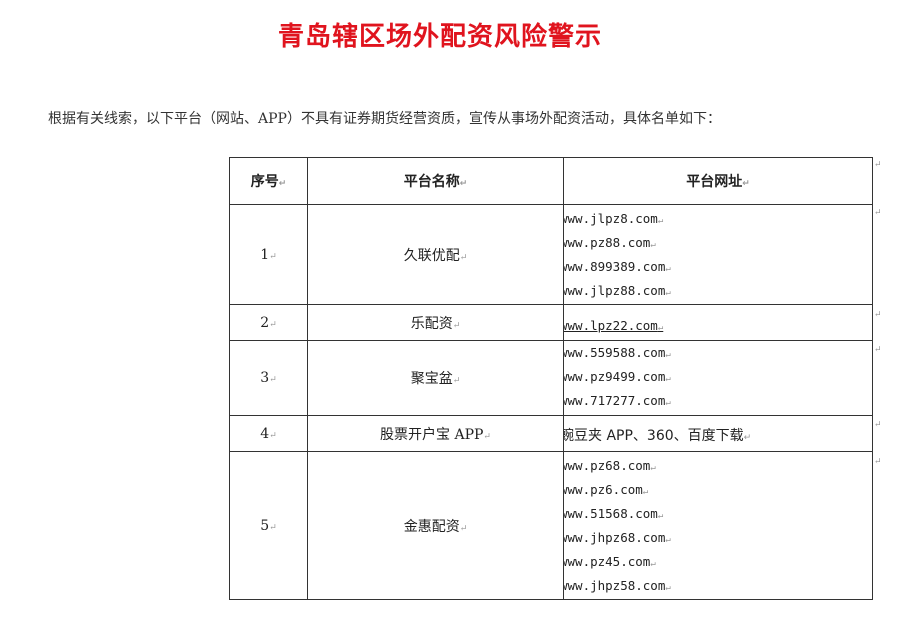 This screenshot has width=898, height=617. I want to click on url-link: www.jlpz88.com, so click(718, 291).